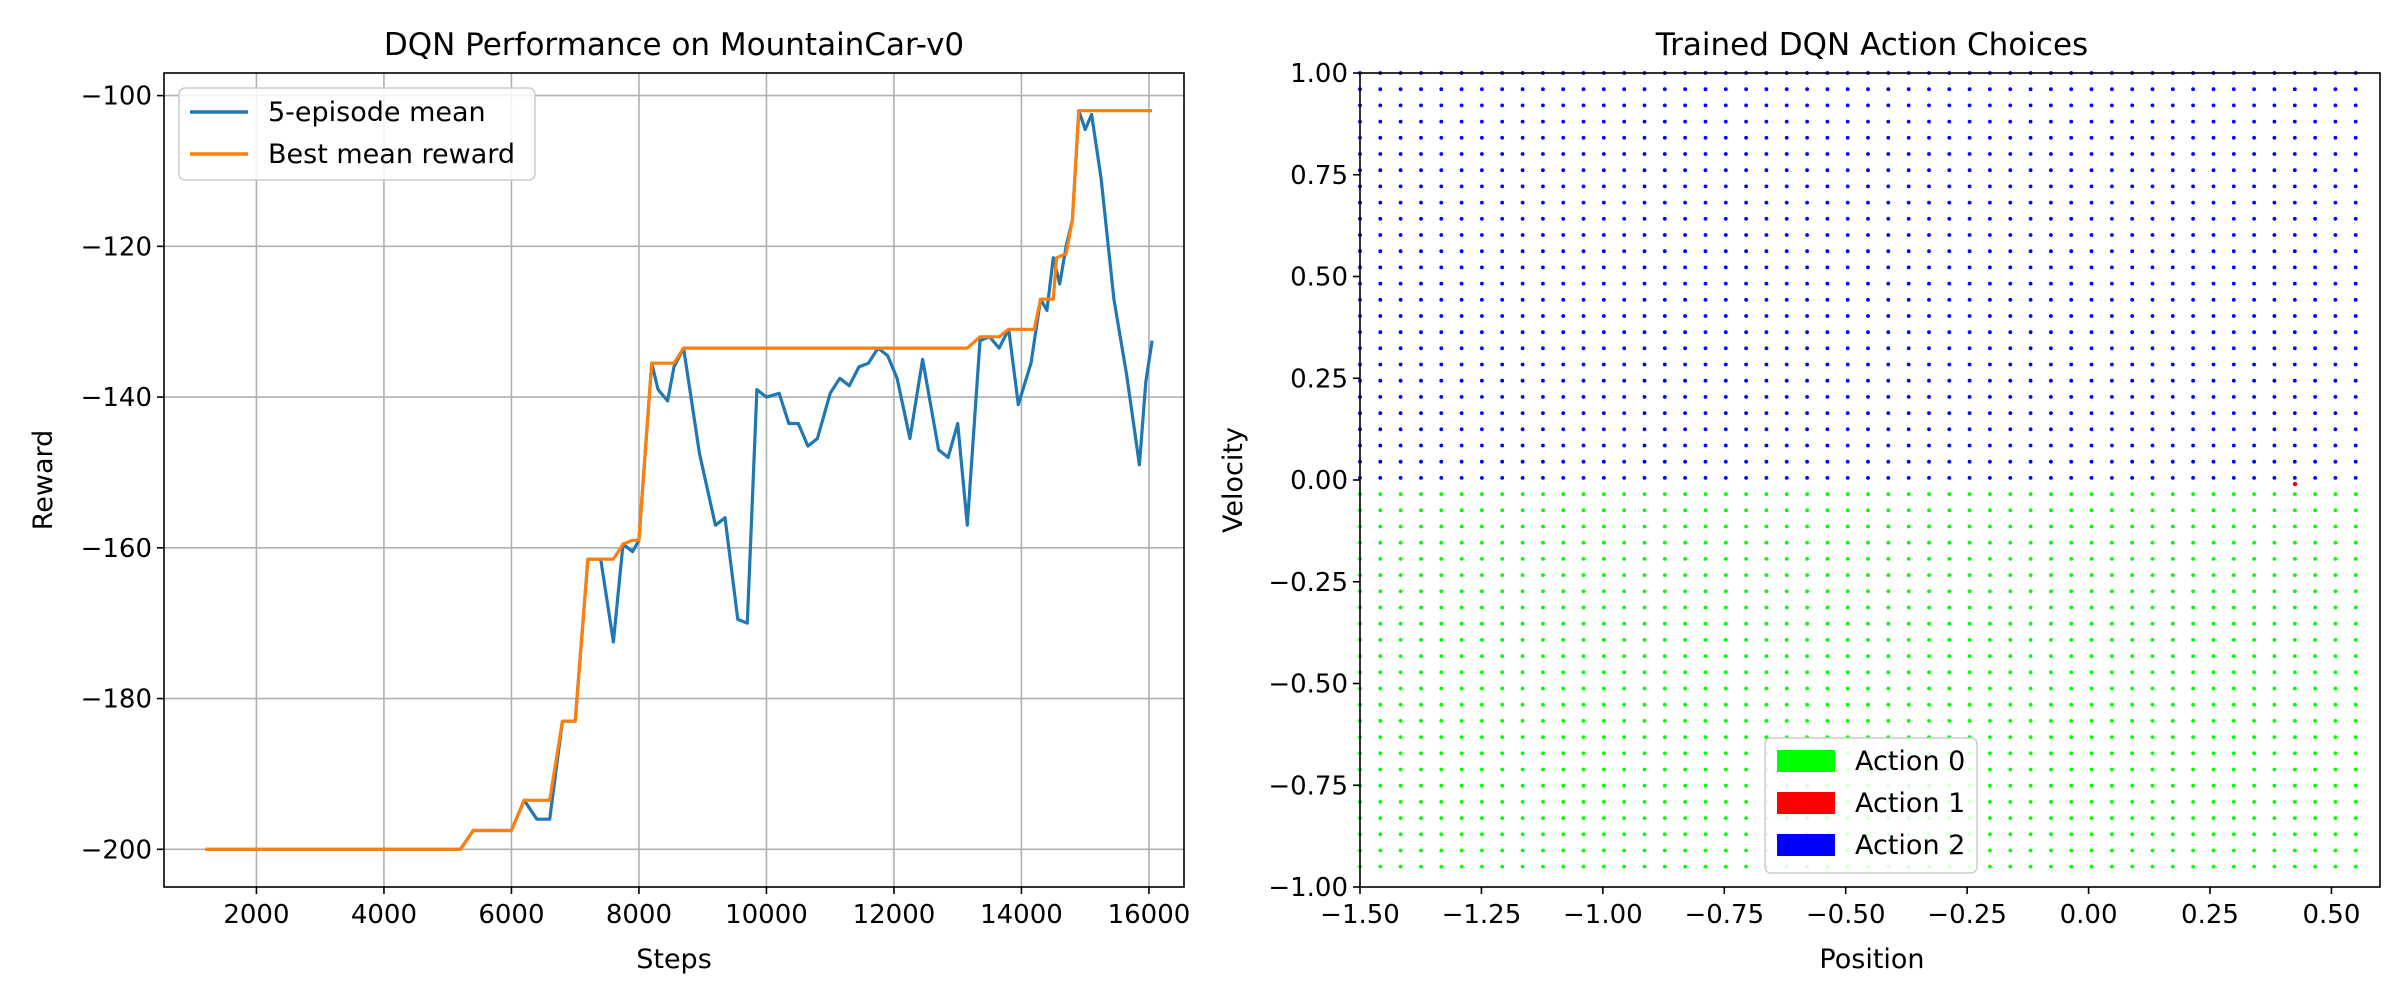  I want to click on reward-x-tick-label: 8000, so click(639, 915).